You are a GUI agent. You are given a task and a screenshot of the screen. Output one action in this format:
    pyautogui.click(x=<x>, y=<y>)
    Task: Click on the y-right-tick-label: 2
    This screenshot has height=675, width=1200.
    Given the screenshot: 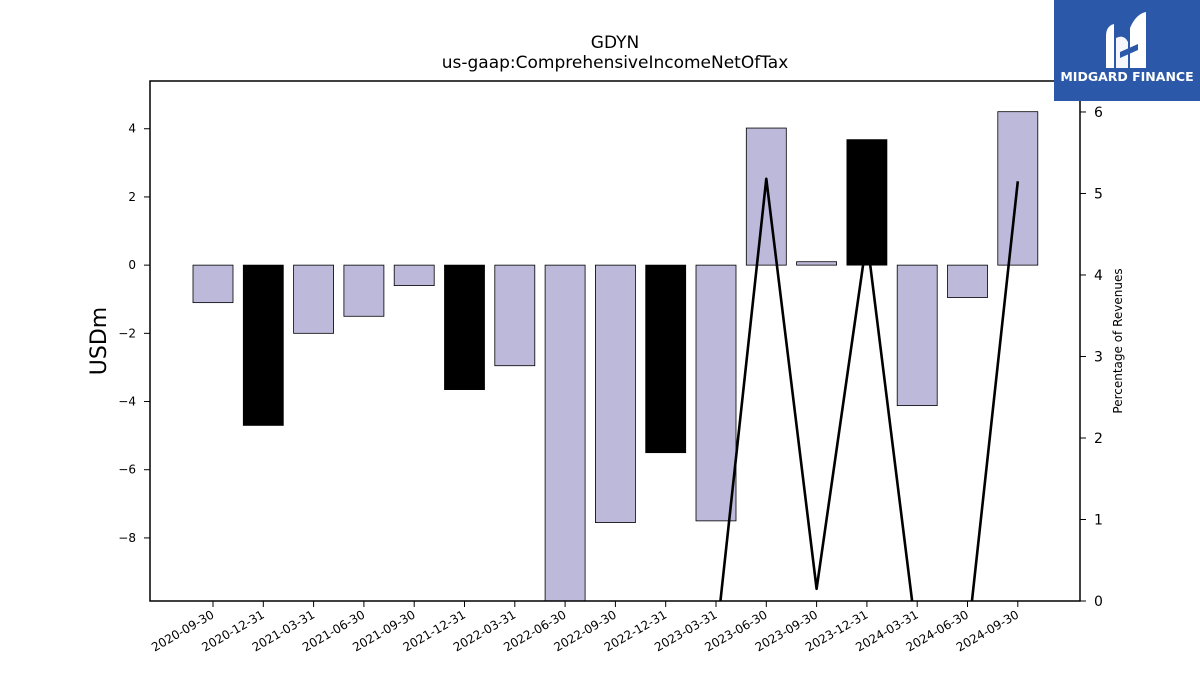 What is the action you would take?
    pyautogui.click(x=1098, y=439)
    